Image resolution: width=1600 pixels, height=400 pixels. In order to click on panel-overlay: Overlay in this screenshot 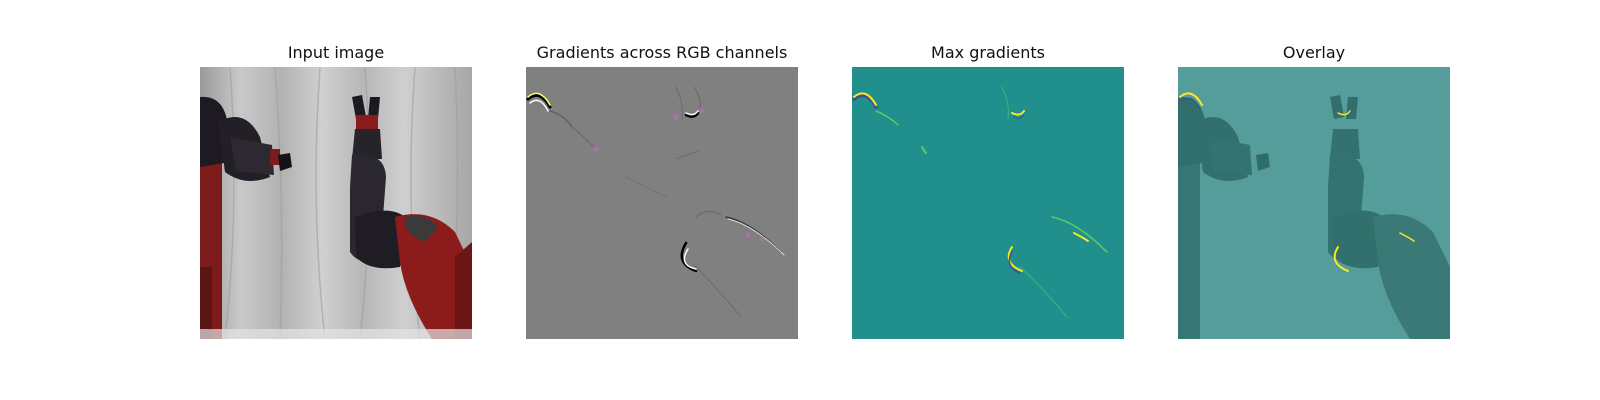, I will do `click(1314, 189)`.